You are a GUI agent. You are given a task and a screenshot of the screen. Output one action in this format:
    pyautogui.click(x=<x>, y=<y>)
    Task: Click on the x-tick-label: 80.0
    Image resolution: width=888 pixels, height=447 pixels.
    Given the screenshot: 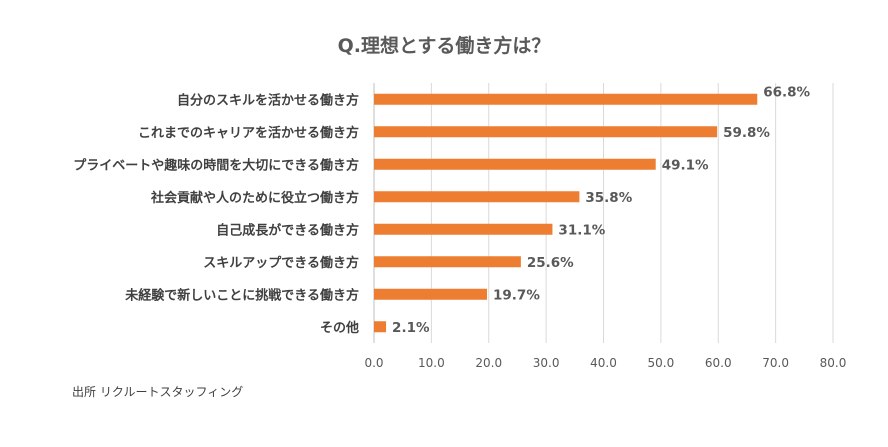 What is the action you would take?
    pyautogui.click(x=833, y=363)
    